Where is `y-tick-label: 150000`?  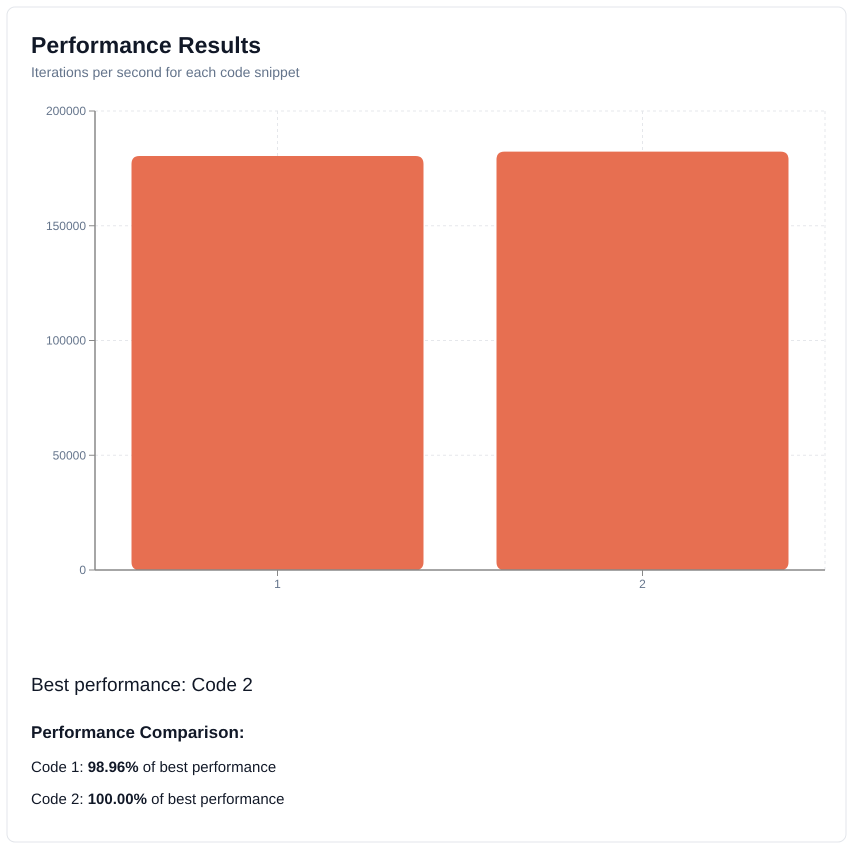
y-tick-label: 150000 is located at coordinates (66, 225).